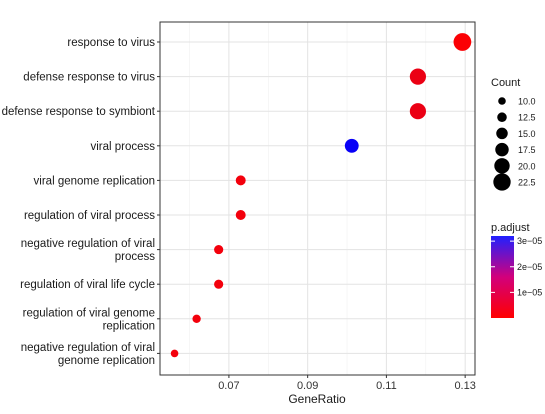  I want to click on y-tick-label: regulation of viral genome replication, so click(89, 319).